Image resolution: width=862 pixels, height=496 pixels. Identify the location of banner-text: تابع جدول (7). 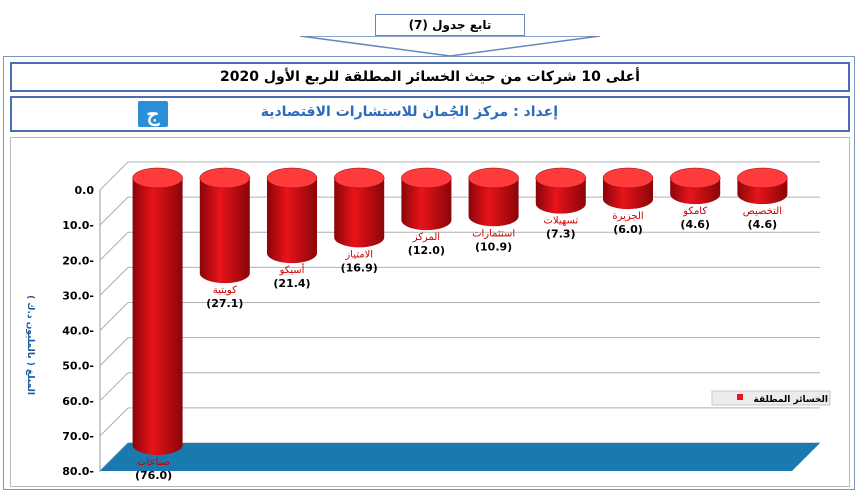
(450, 25).